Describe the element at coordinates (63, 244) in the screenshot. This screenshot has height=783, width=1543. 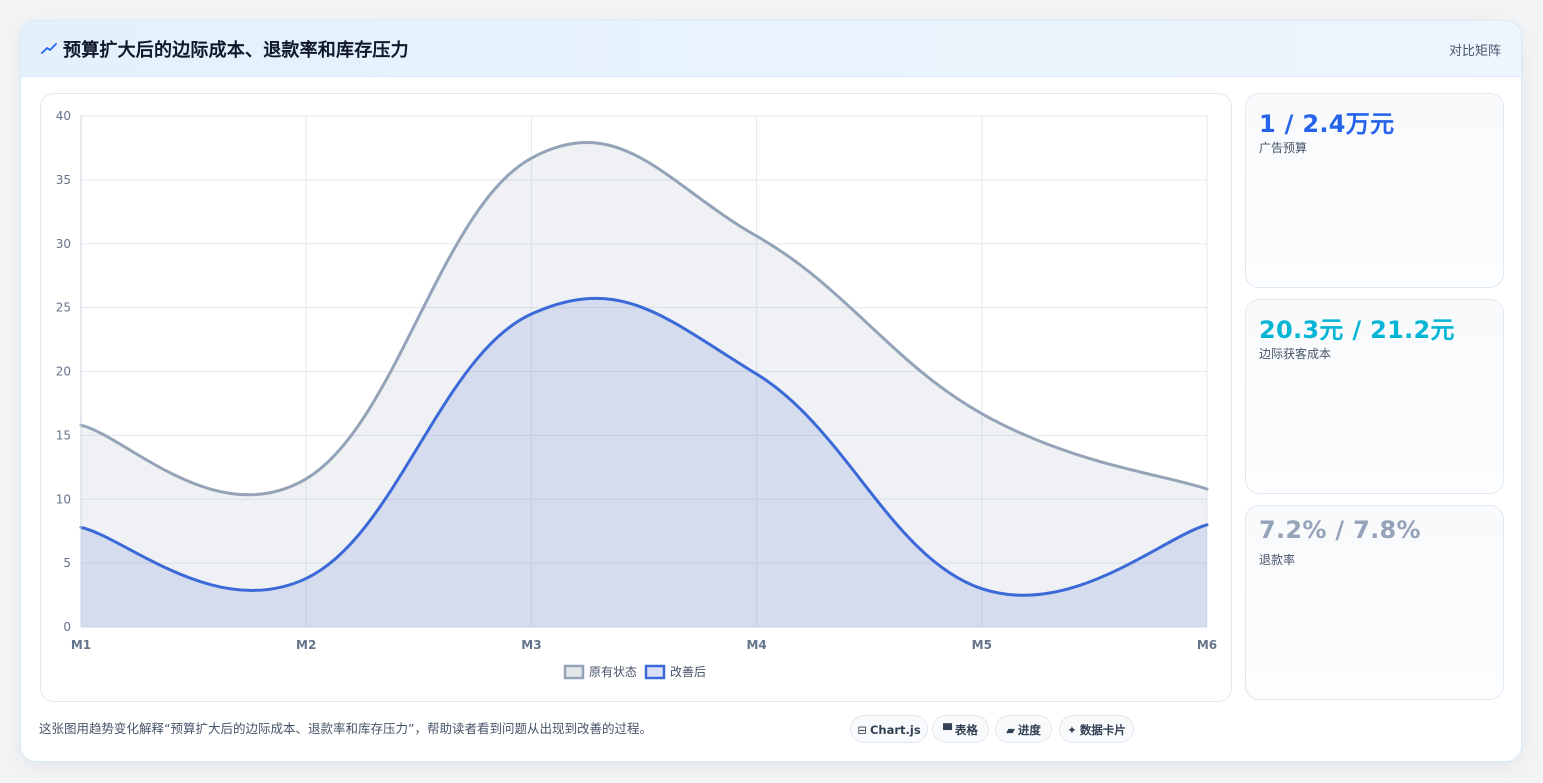
I see `y-tick-label: 30` at that location.